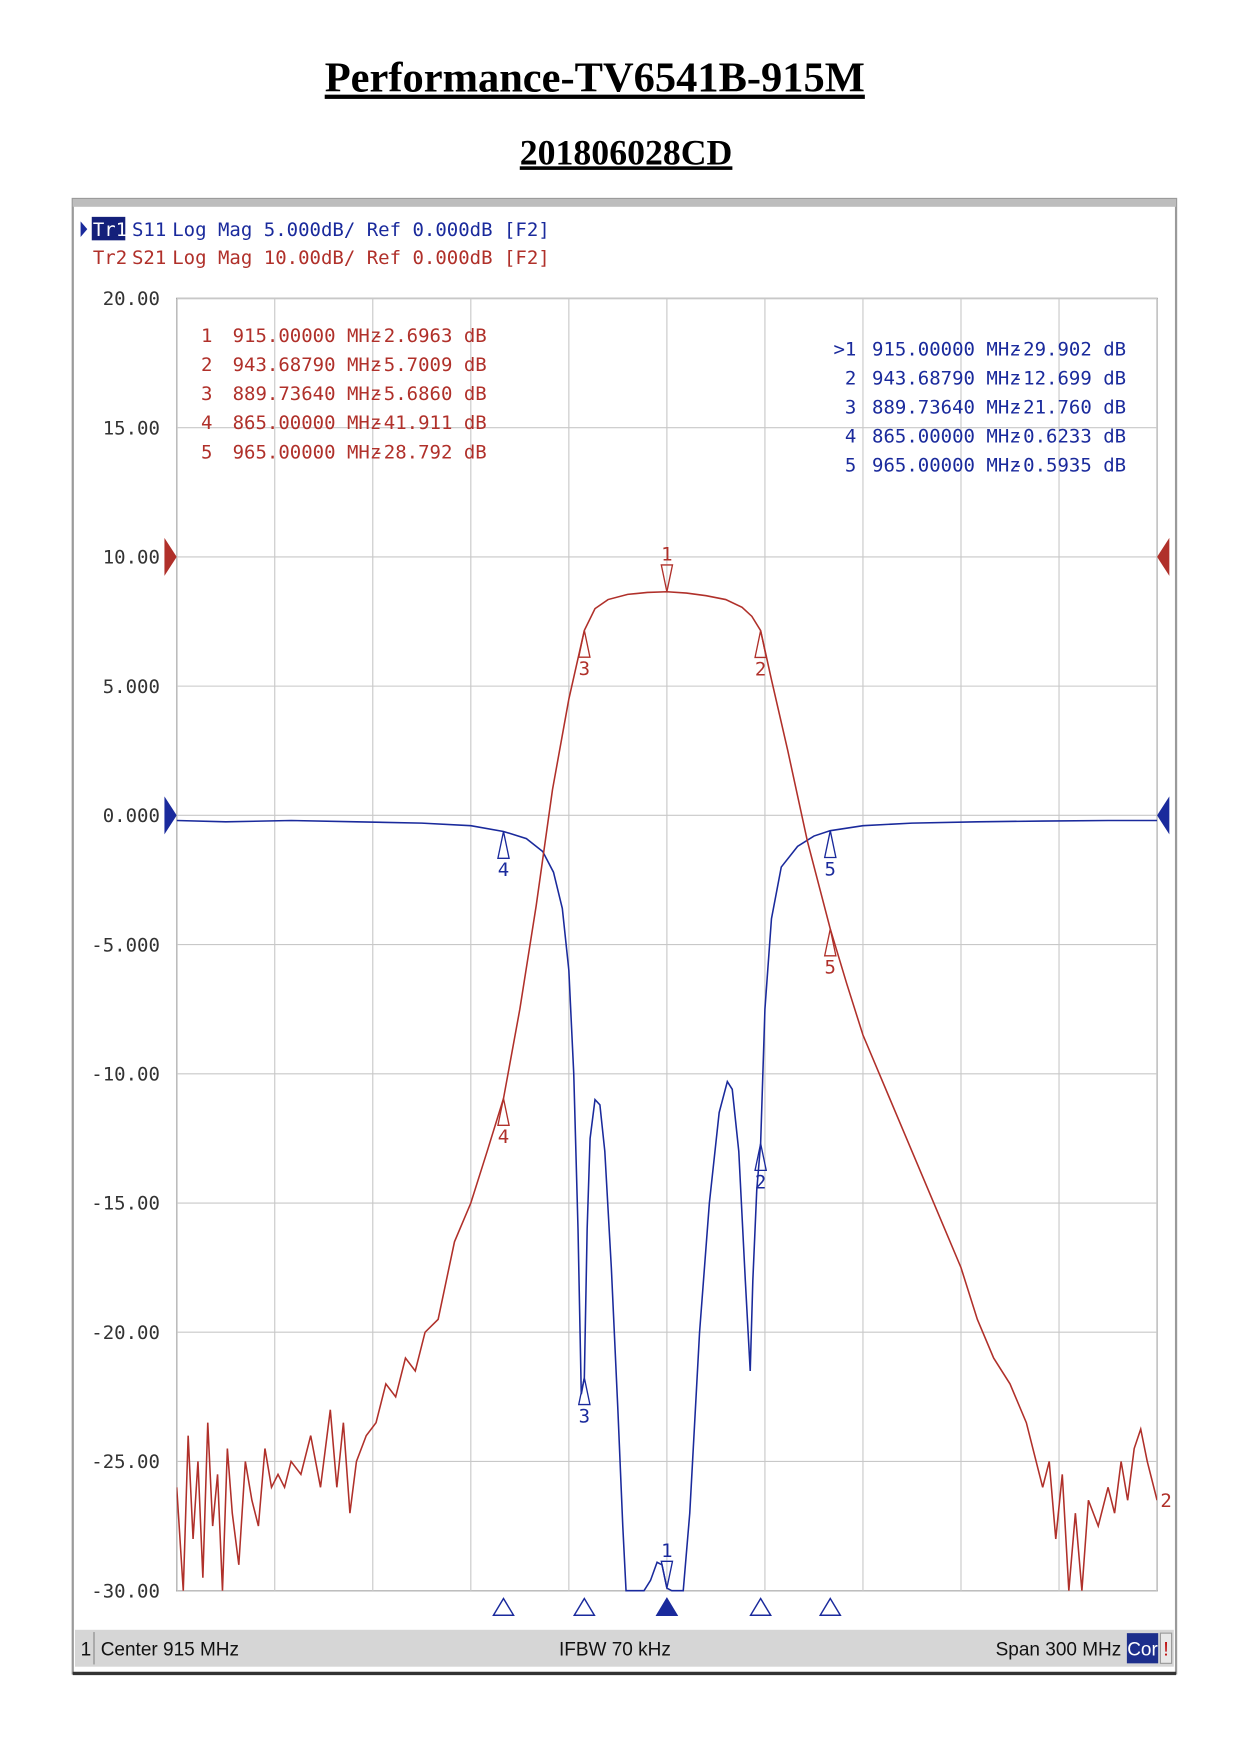  Describe the element at coordinates (125, 1591) in the screenshot. I see `y-tick-label: -30.00` at that location.